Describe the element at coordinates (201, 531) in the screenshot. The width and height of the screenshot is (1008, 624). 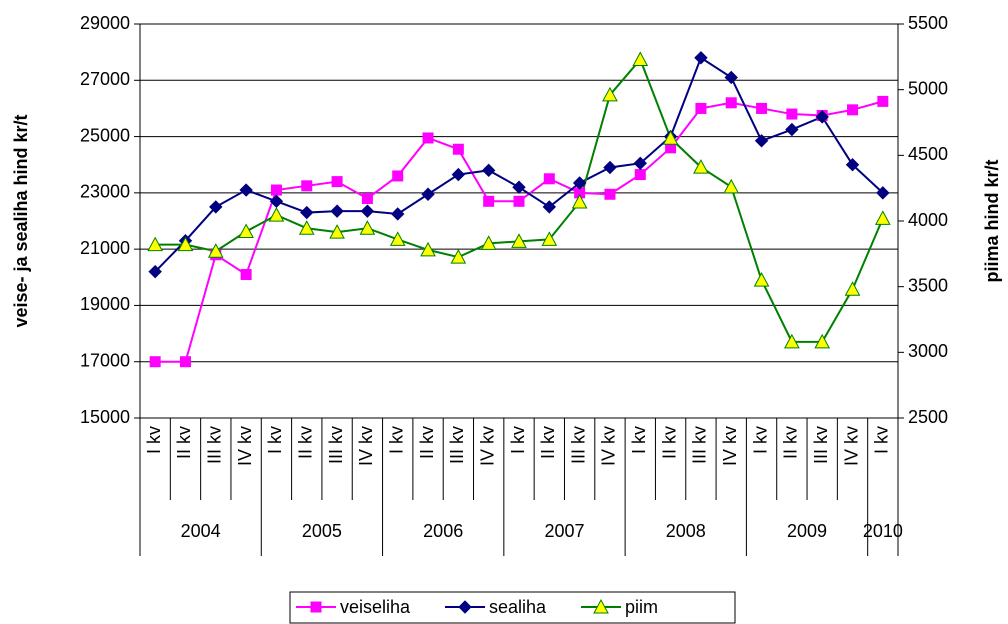
I see `group-label: 2004` at that location.